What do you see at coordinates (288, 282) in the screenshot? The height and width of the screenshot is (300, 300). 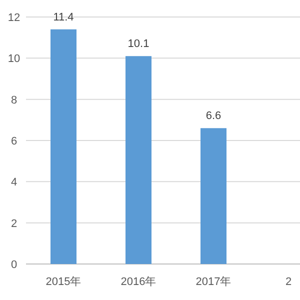 I see `x-tick-label: 2` at bounding box center [288, 282].